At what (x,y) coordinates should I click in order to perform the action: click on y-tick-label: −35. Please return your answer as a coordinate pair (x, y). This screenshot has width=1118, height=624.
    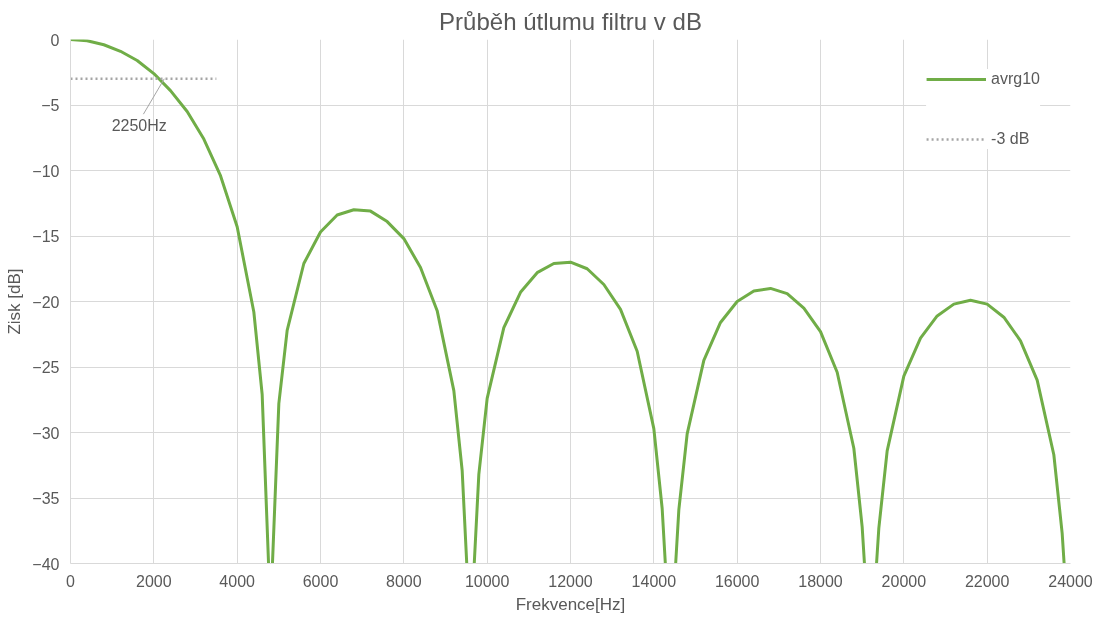
    Looking at the image, I should click on (46, 498).